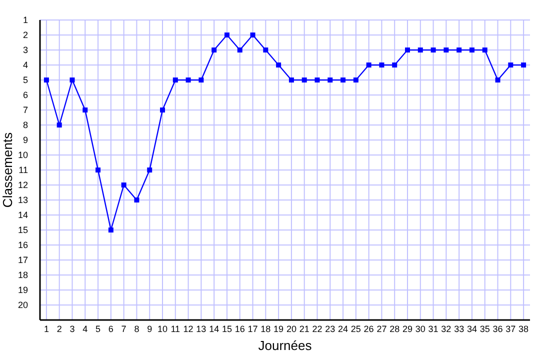 Image resolution: width=535 pixels, height=360 pixels. I want to click on y-tick-label: 6, so click(25, 95).